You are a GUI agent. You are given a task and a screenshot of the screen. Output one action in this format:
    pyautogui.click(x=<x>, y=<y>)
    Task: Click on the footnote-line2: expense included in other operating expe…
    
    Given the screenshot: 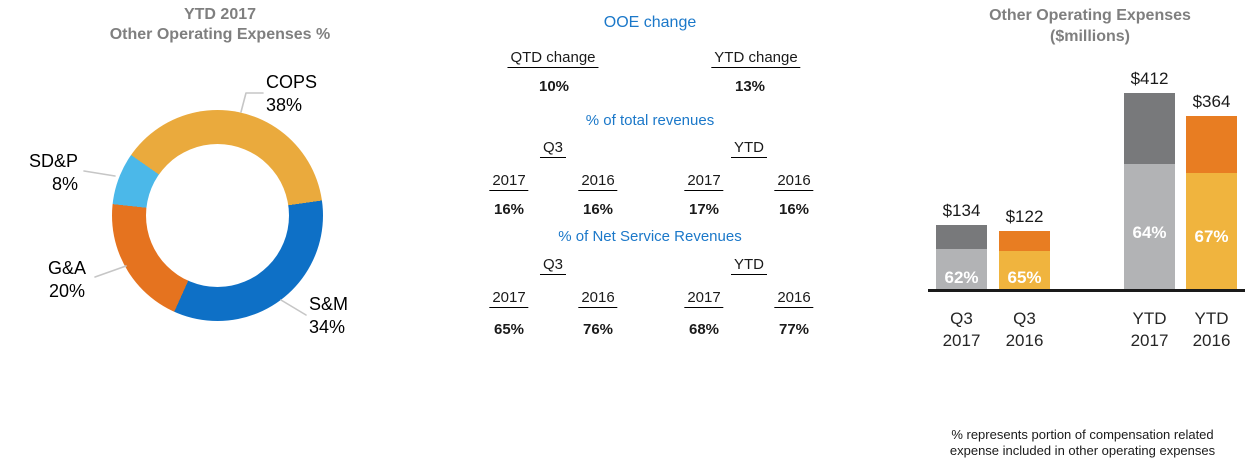 What is the action you would take?
    pyautogui.click(x=1082, y=450)
    